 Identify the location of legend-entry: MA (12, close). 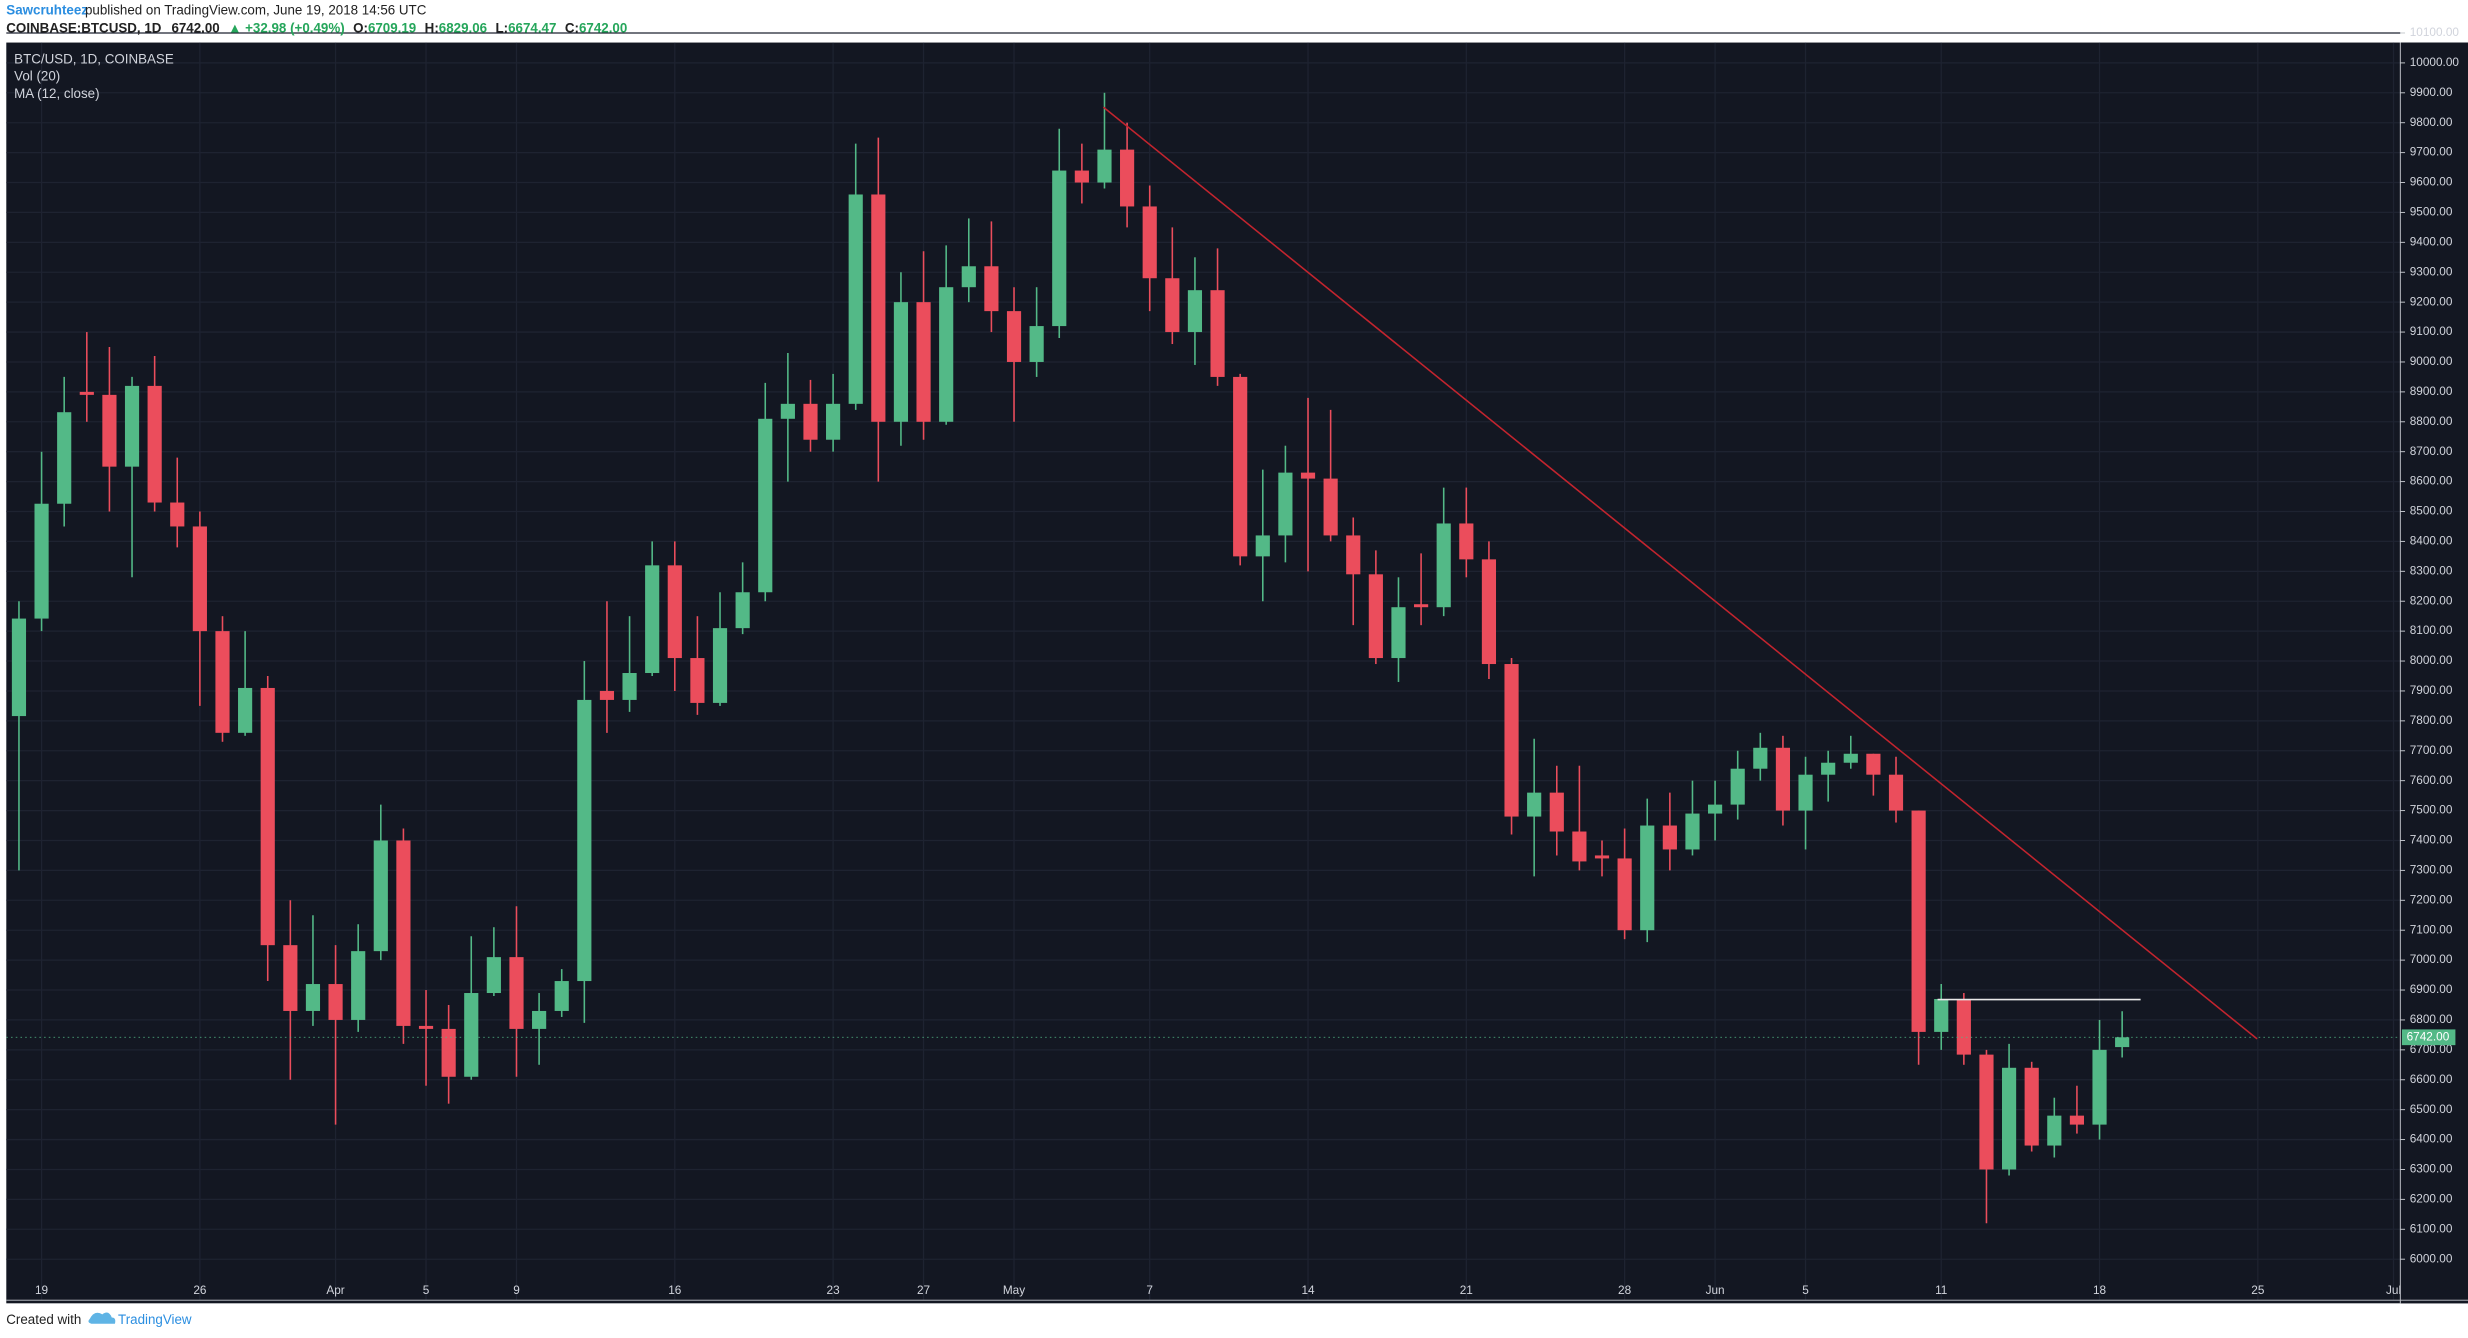
(56, 93).